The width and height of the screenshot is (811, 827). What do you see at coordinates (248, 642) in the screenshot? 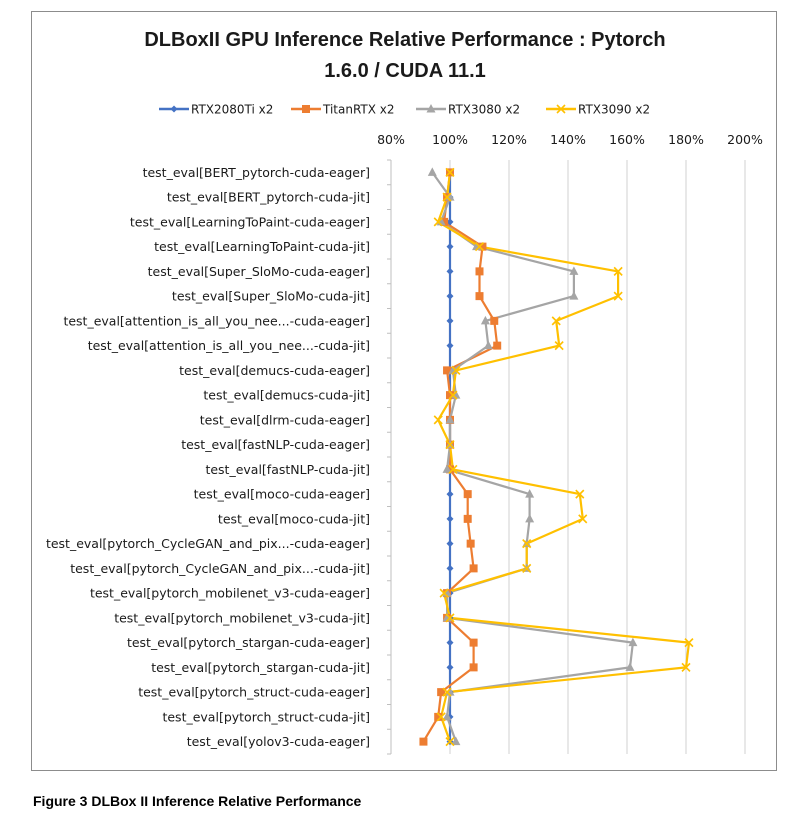
I see `category-label: test_eval[pytorch_stargan-cuda-eager]` at bounding box center [248, 642].